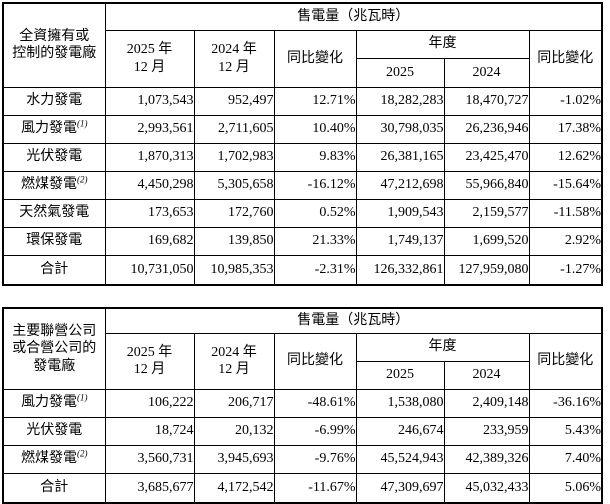  I want to click on value-cell: 126,332,861, so click(400, 270).